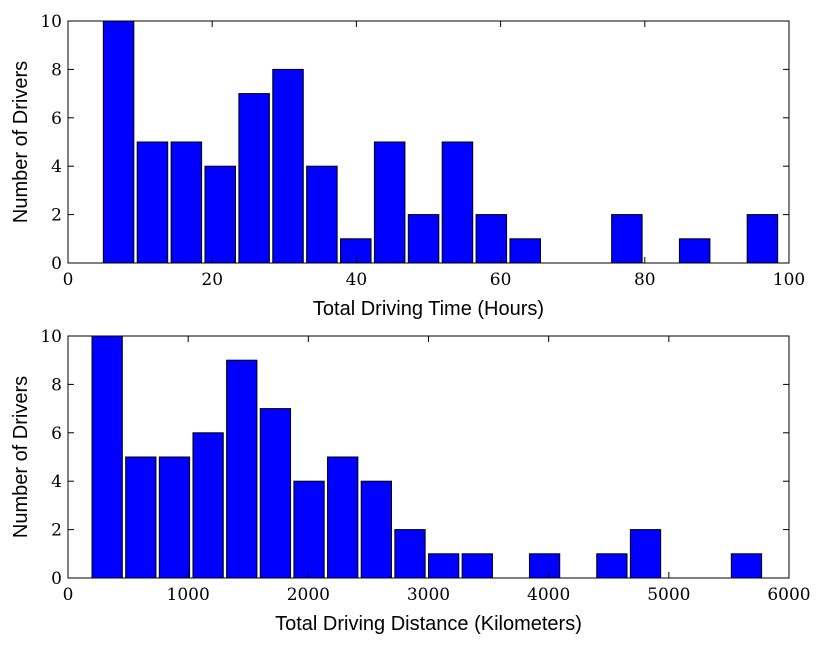  Describe the element at coordinates (548, 595) in the screenshot. I see `x-tick-label: 4000` at that location.